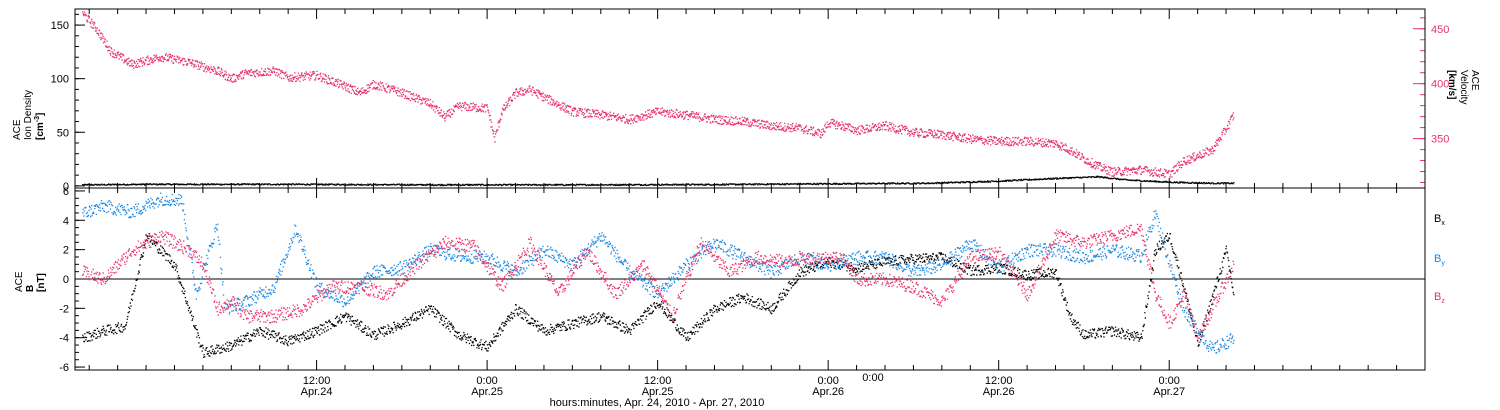 This screenshot has width=1500, height=410. I want to click on x-tick-date-label: Apr.24, so click(317, 392).